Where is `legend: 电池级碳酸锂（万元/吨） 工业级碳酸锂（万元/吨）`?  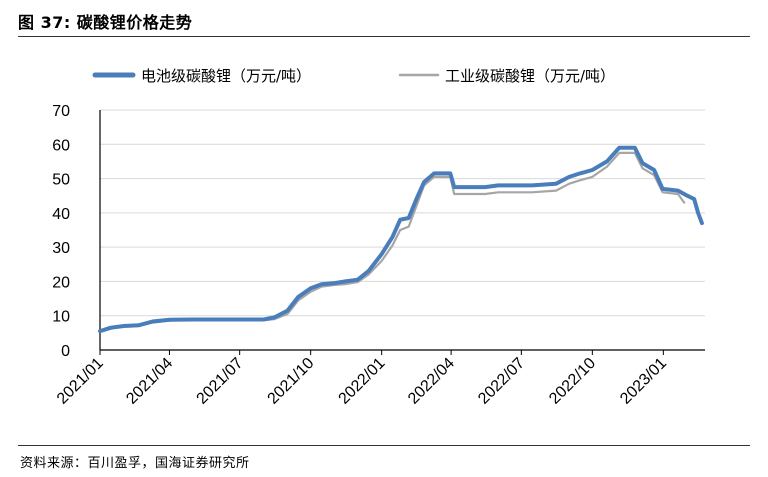 legend: 电池级碳酸锂（万元/吨） 工业级碳酸锂（万元/吨） is located at coordinates (353, 76).